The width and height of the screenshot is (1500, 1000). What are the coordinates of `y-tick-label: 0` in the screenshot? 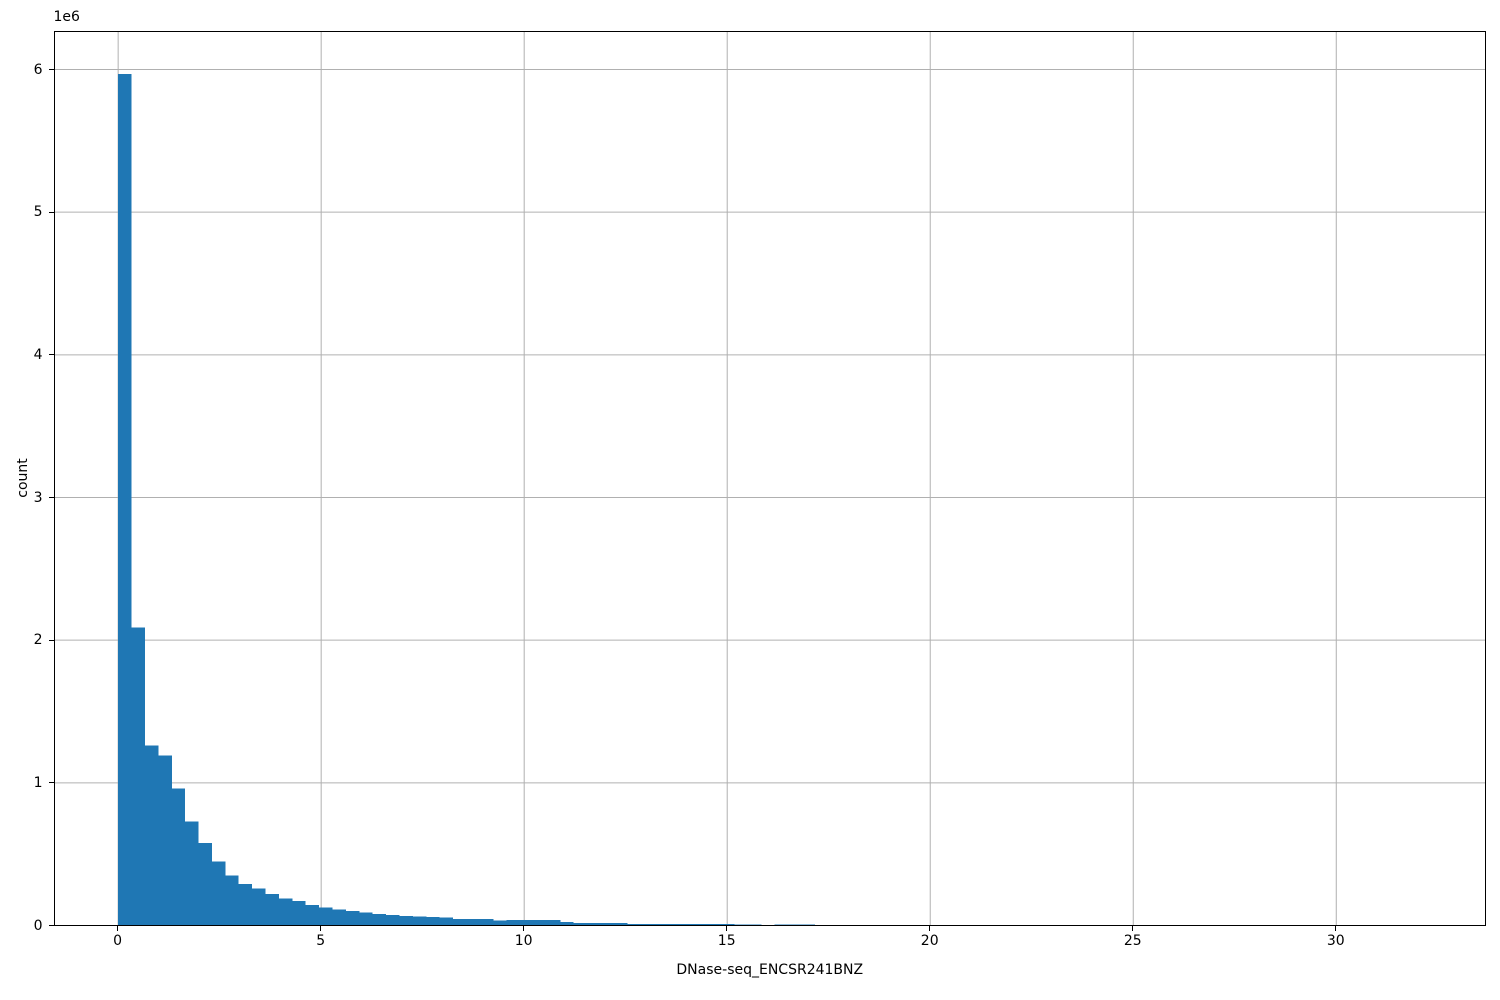 It's located at (38, 925).